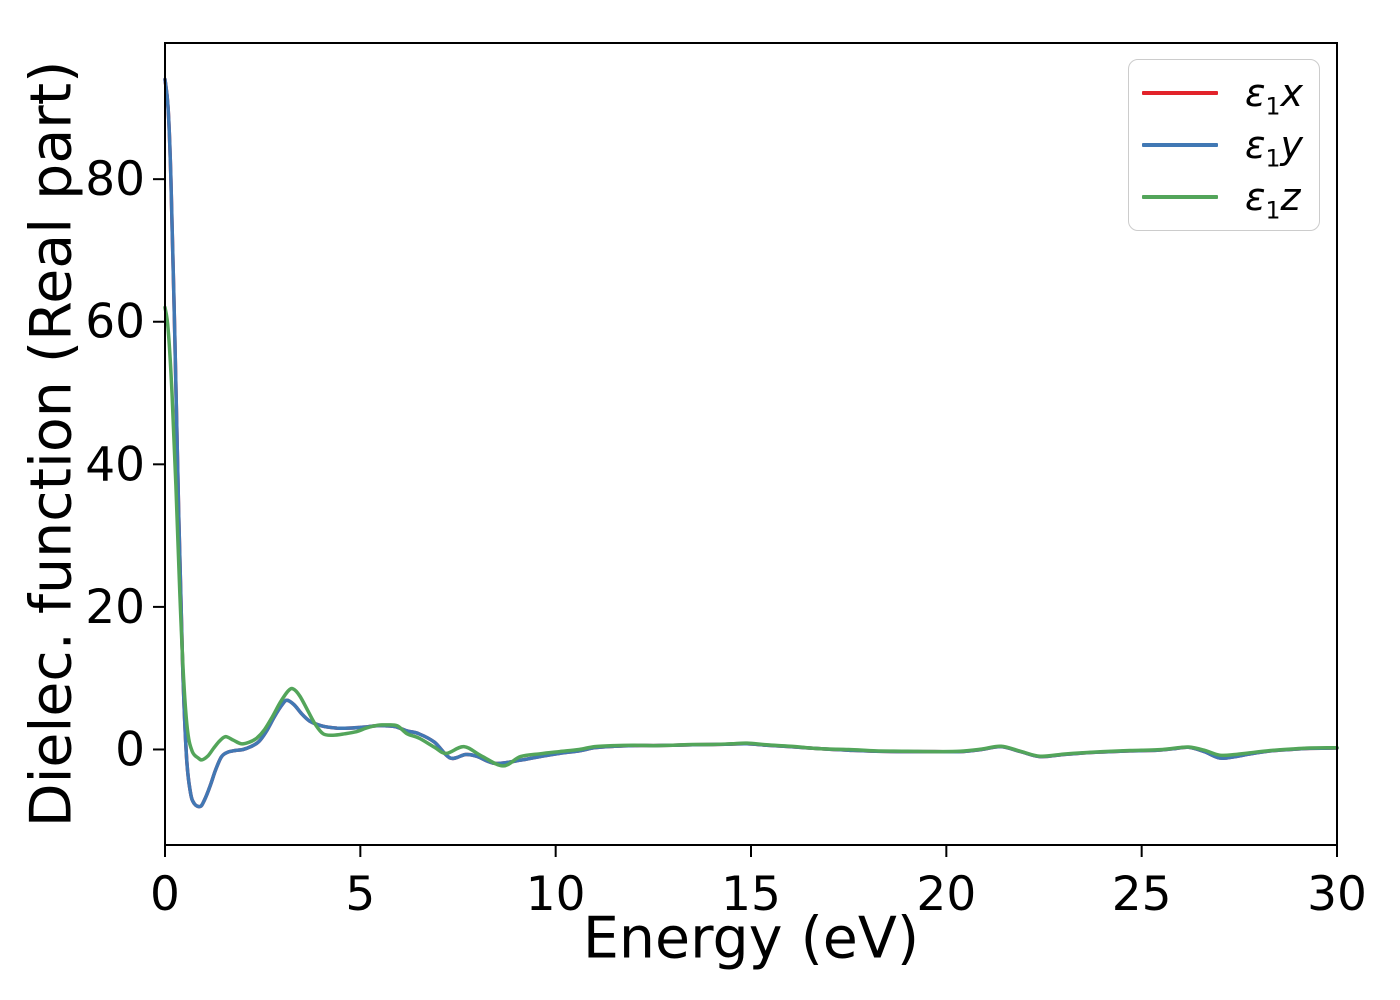  What do you see at coordinates (1337, 894) in the screenshot?
I see `x-tick-label: 30` at bounding box center [1337, 894].